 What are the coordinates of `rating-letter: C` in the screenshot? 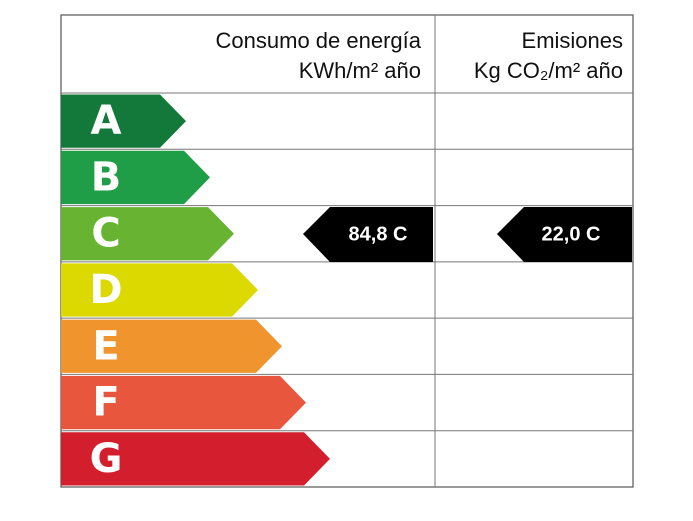 It's located at (105, 234).